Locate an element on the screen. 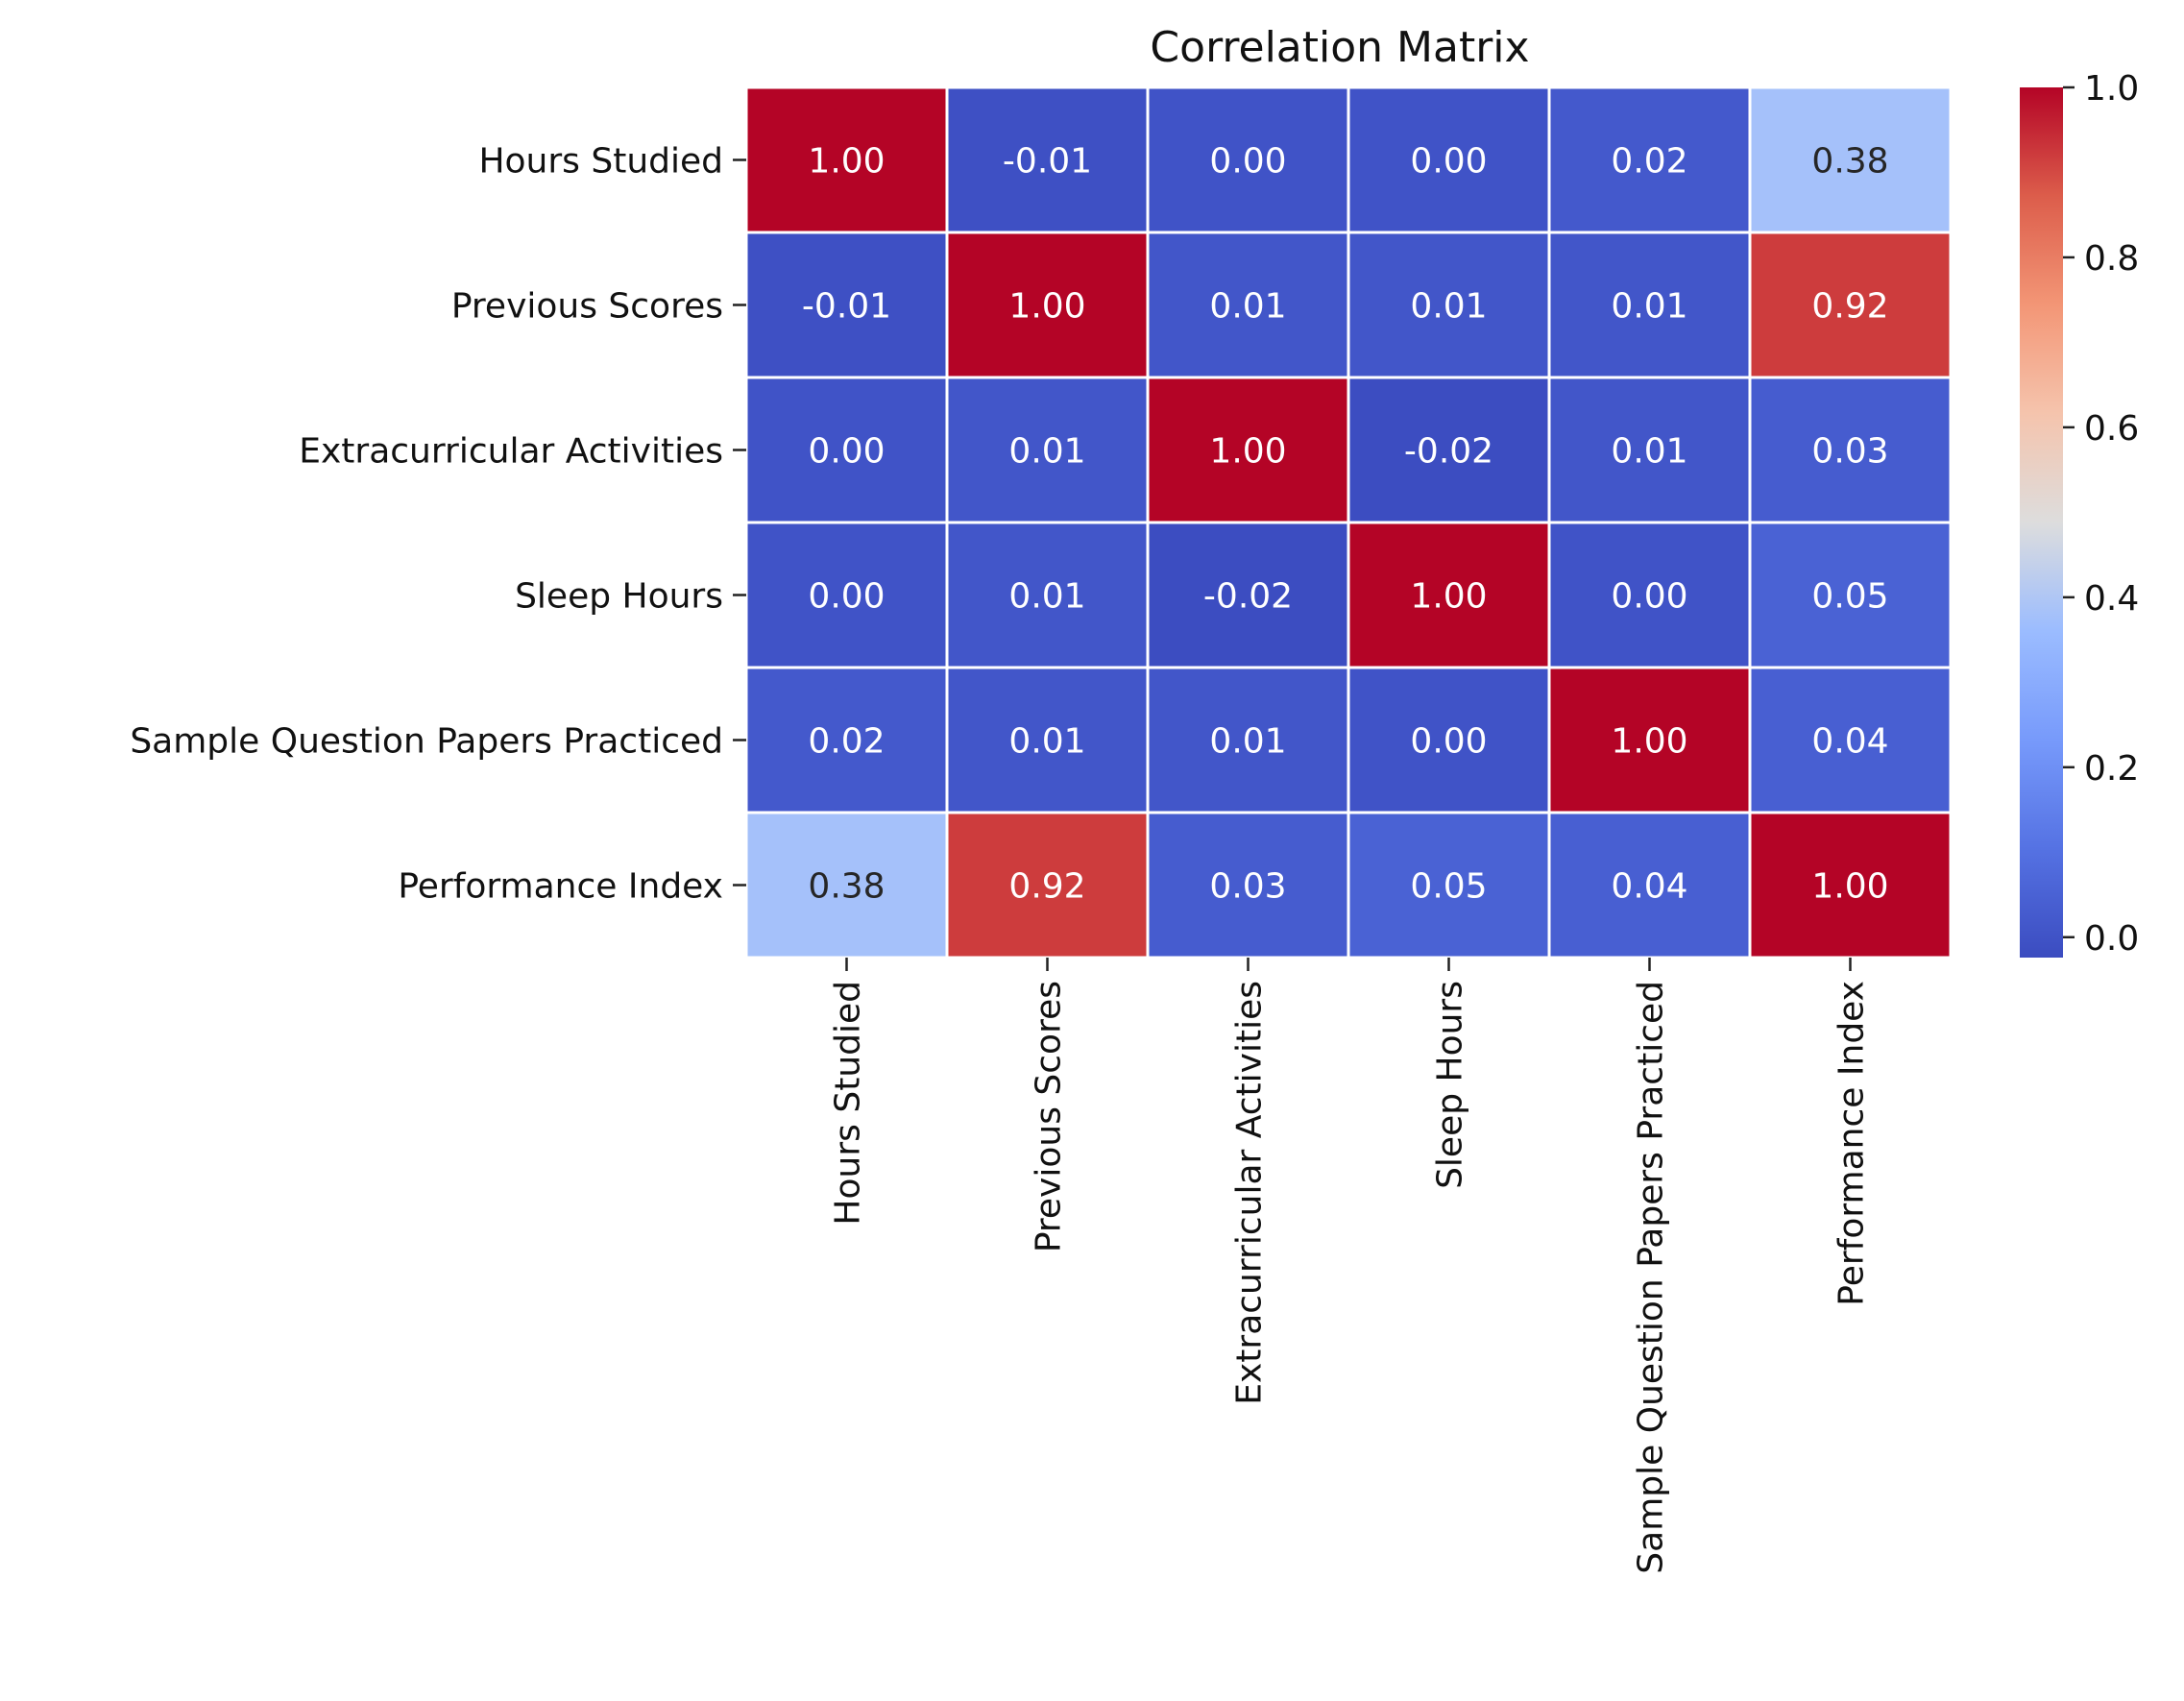  y-tick-label: Hours Studied is located at coordinates (600, 162).